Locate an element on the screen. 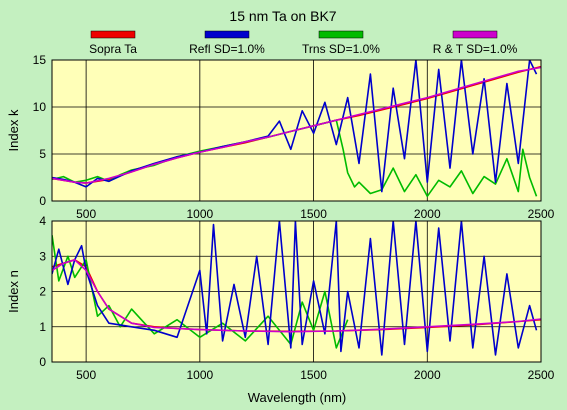 Image resolution: width=567 pixels, height=410 pixels. y-tick-label-n-2: 2 is located at coordinates (42, 292).